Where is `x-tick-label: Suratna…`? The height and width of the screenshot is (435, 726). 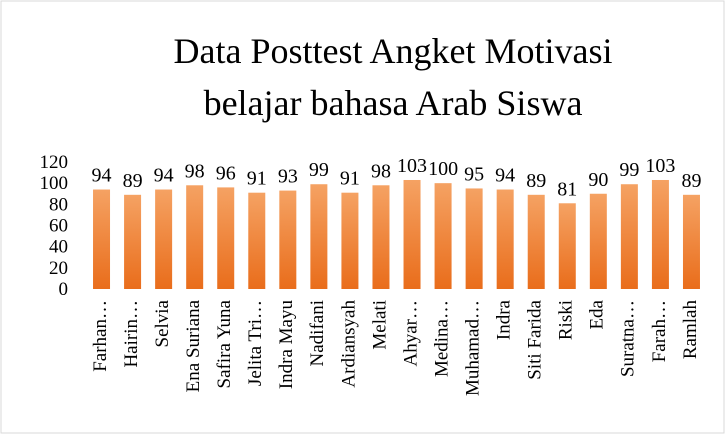 x-tick-label: Suratna… is located at coordinates (628, 338).